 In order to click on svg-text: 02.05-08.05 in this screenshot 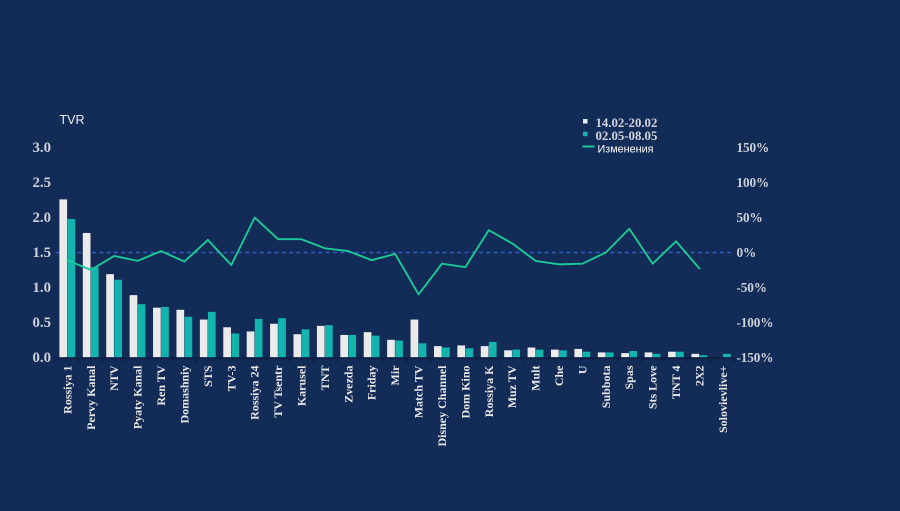, I will do `click(627, 136)`.